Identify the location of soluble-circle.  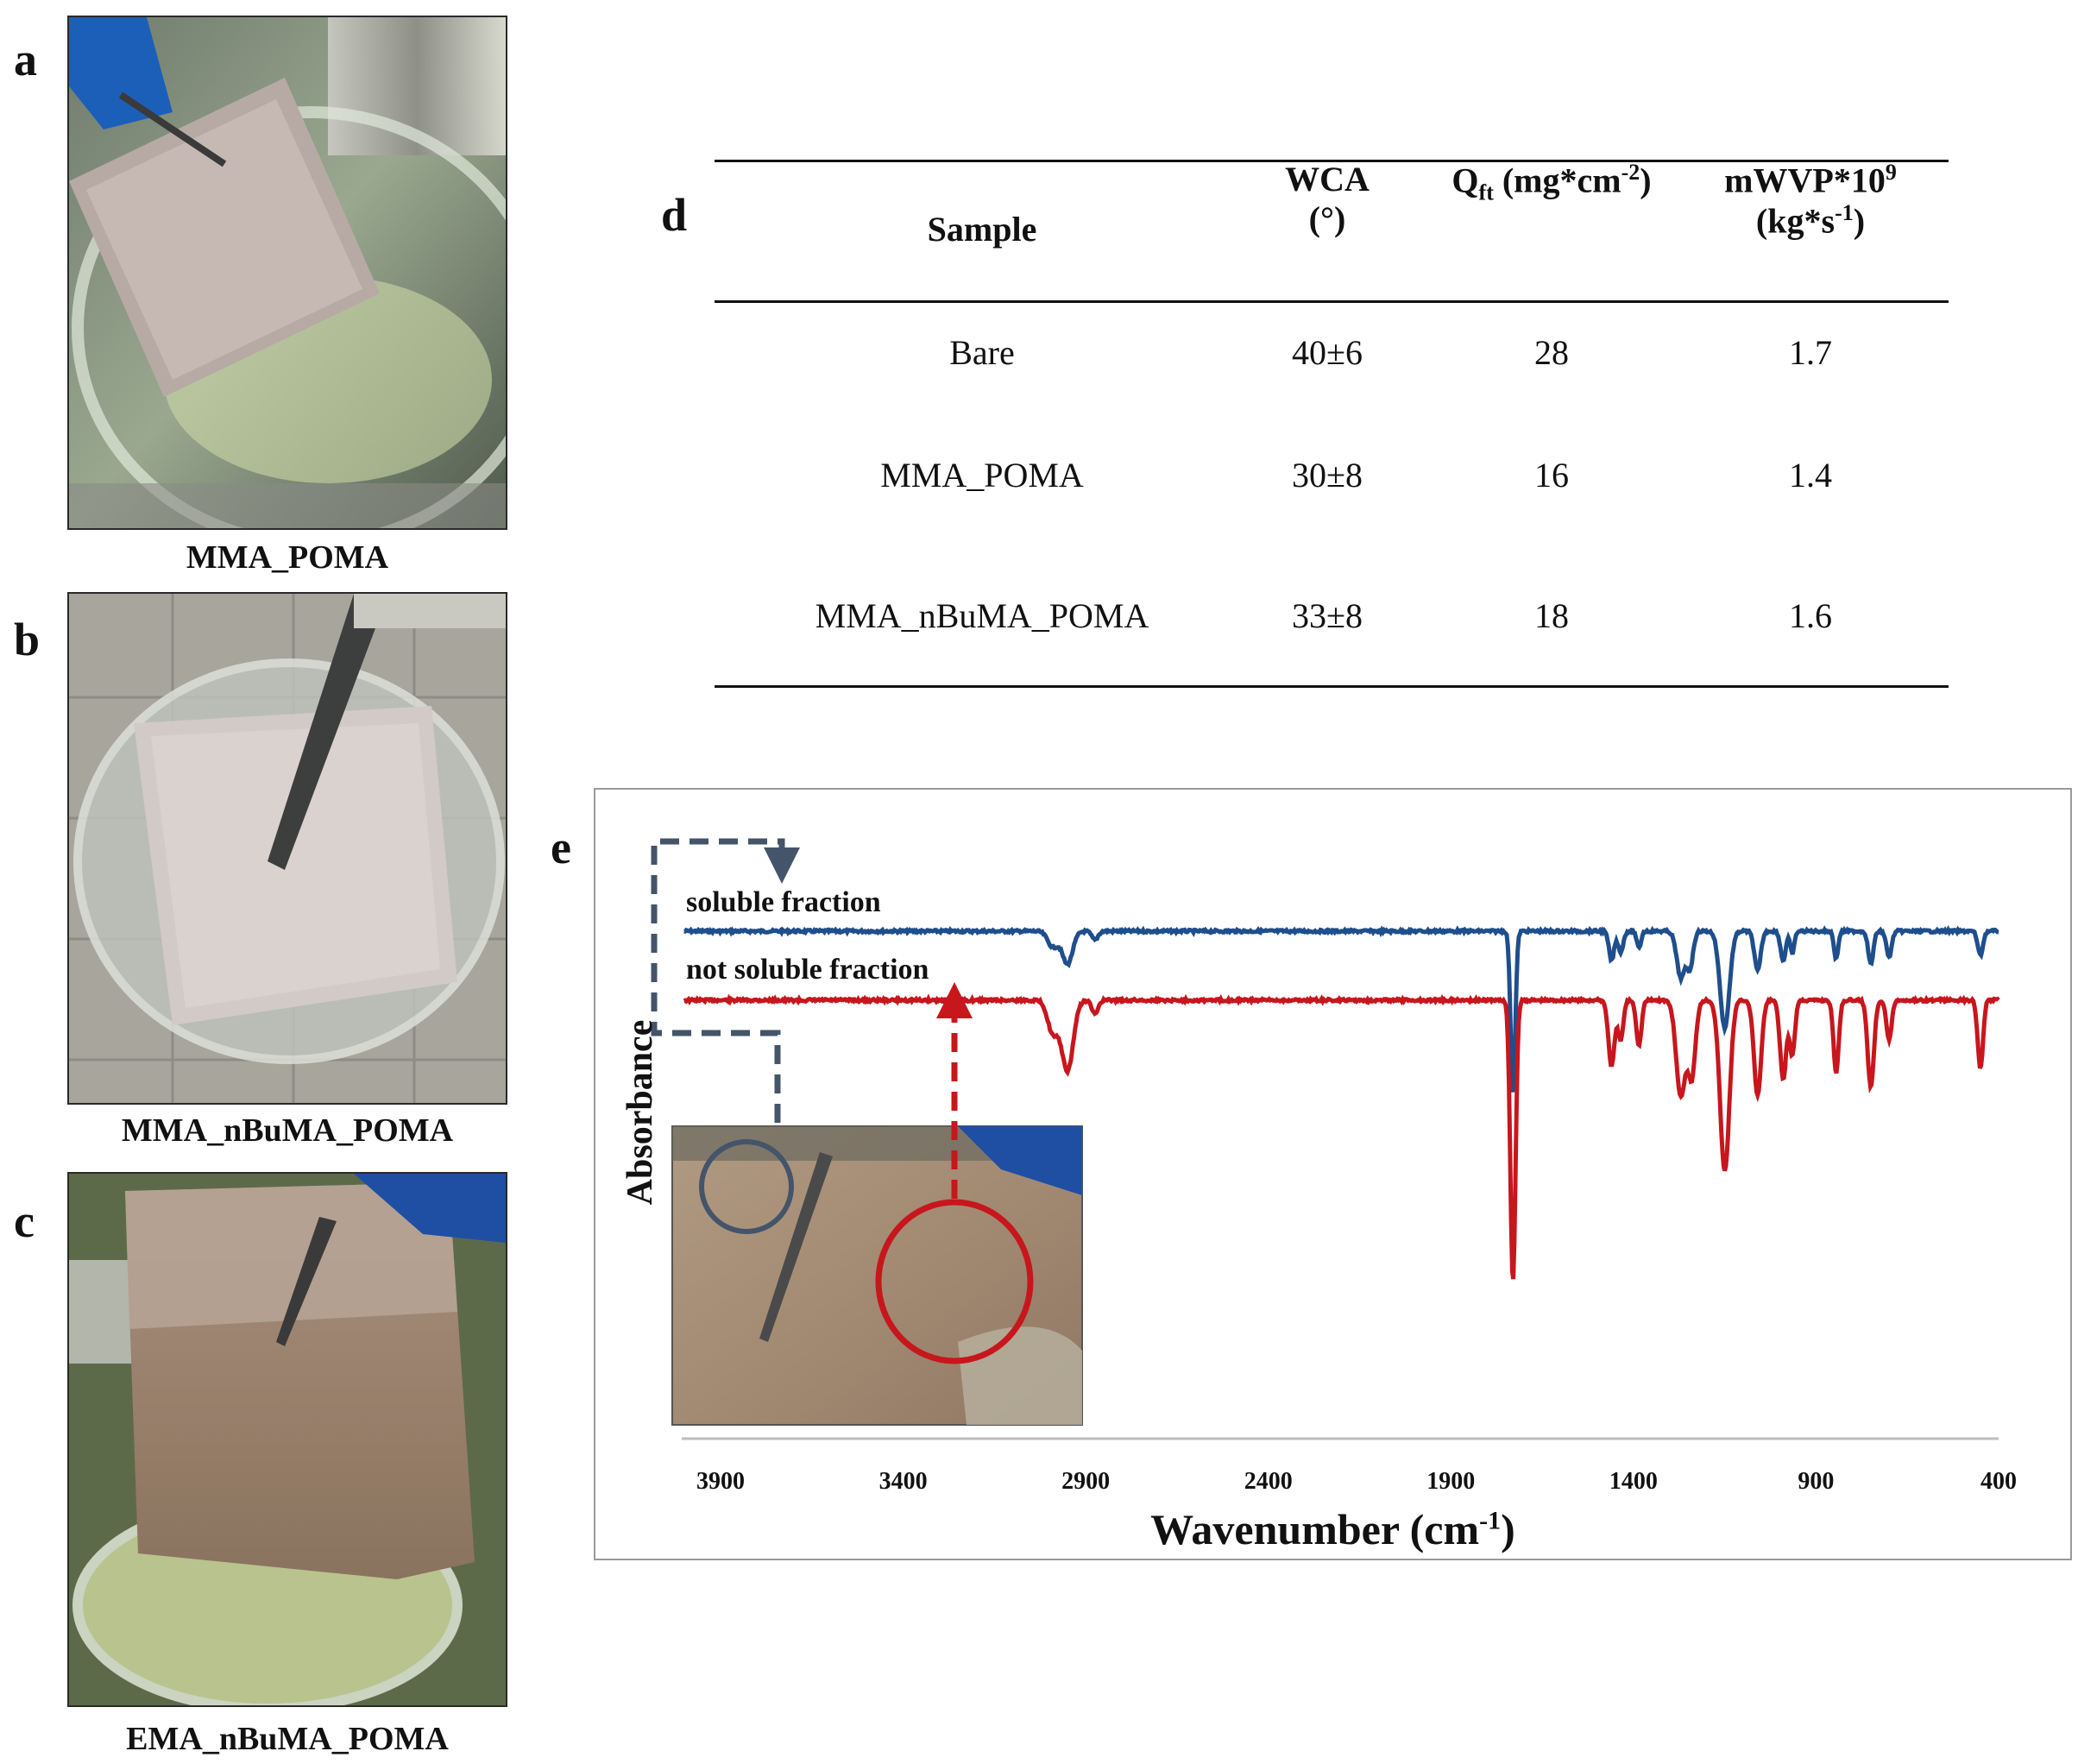
(746, 1187).